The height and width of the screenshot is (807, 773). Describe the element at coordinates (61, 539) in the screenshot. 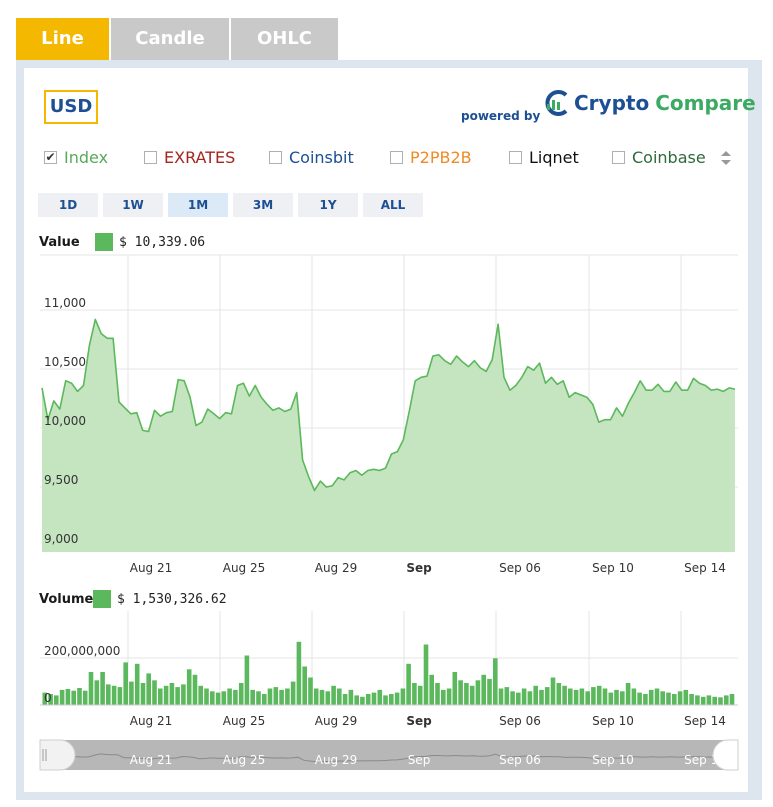

I see `price-y-tick-label: 9,000` at that location.